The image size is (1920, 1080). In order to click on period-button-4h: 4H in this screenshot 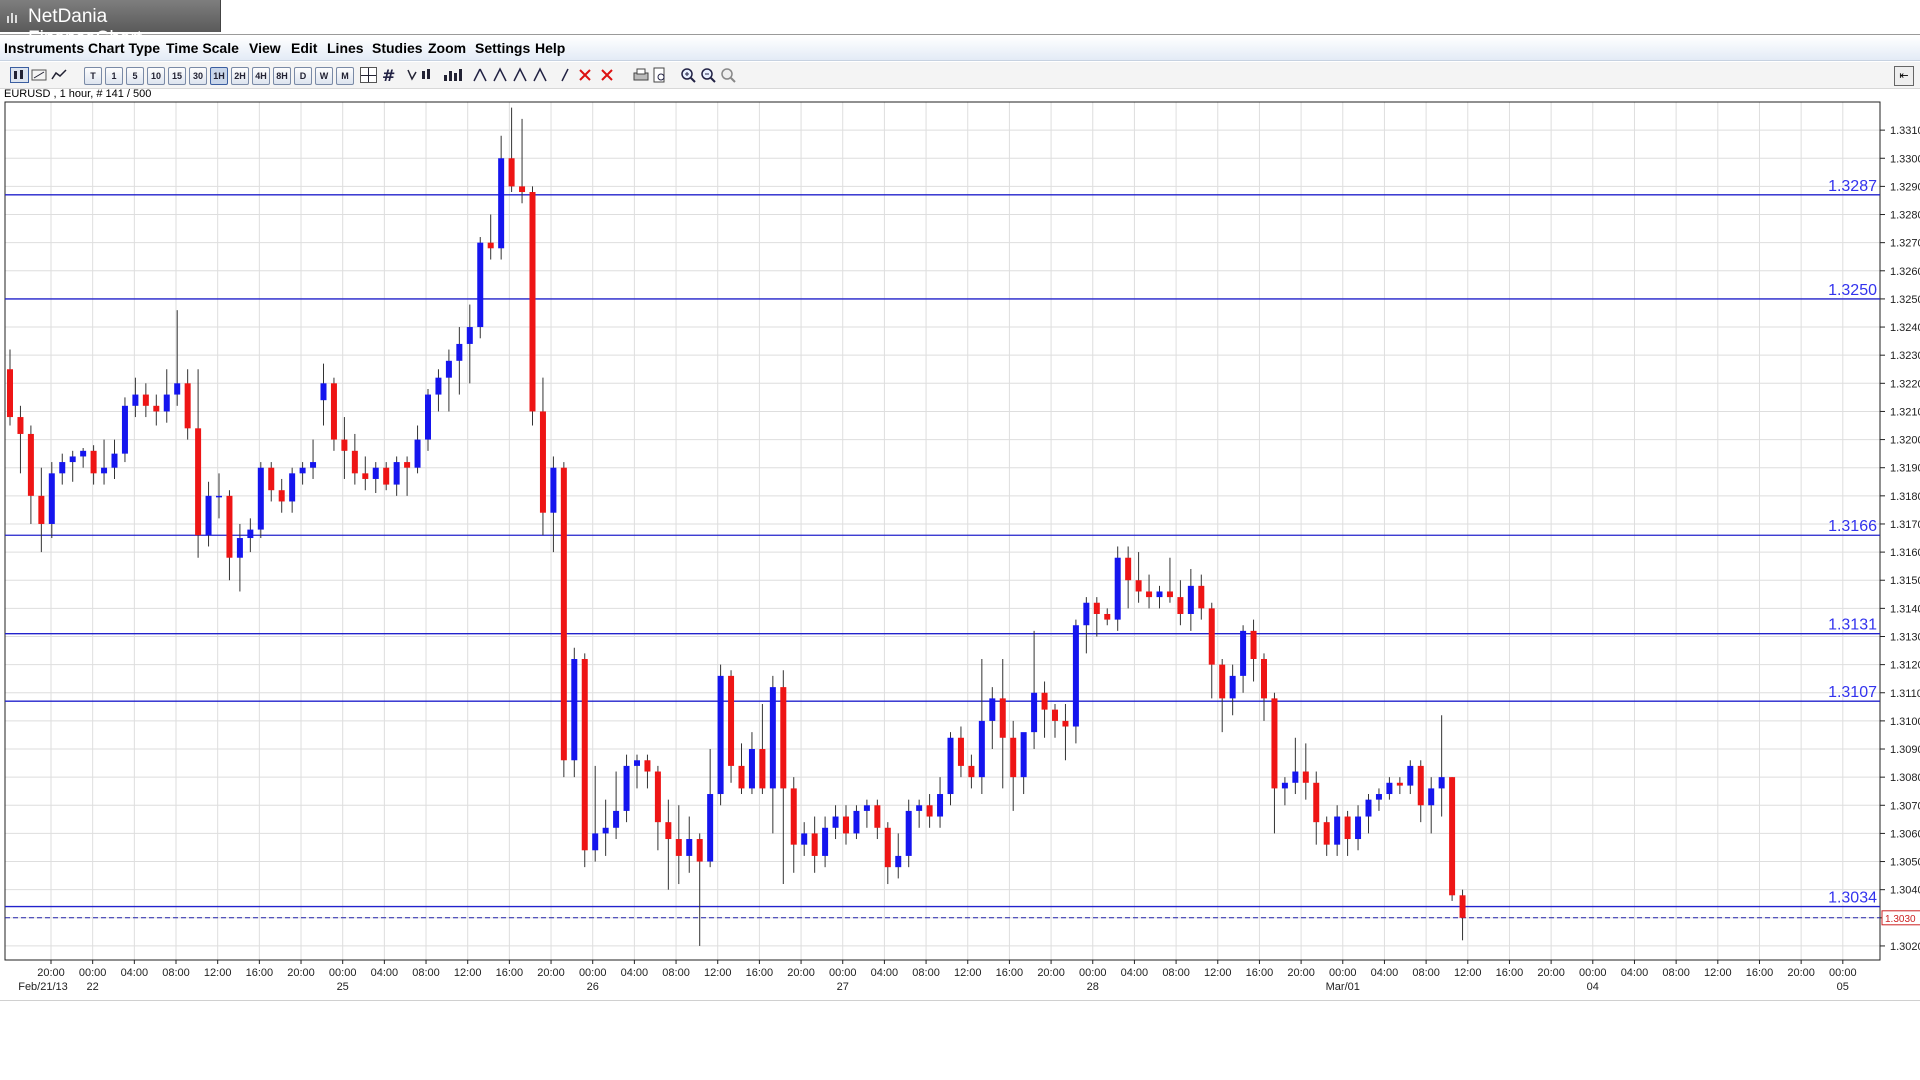, I will do `click(261, 76)`.